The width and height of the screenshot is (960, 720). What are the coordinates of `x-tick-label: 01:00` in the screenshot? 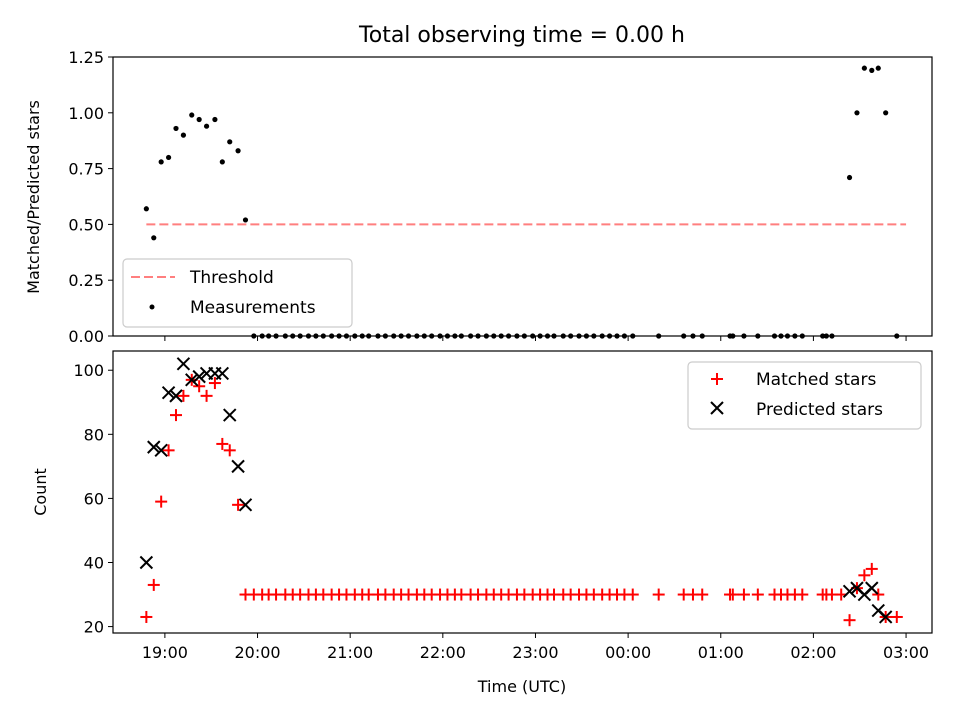 It's located at (721, 652).